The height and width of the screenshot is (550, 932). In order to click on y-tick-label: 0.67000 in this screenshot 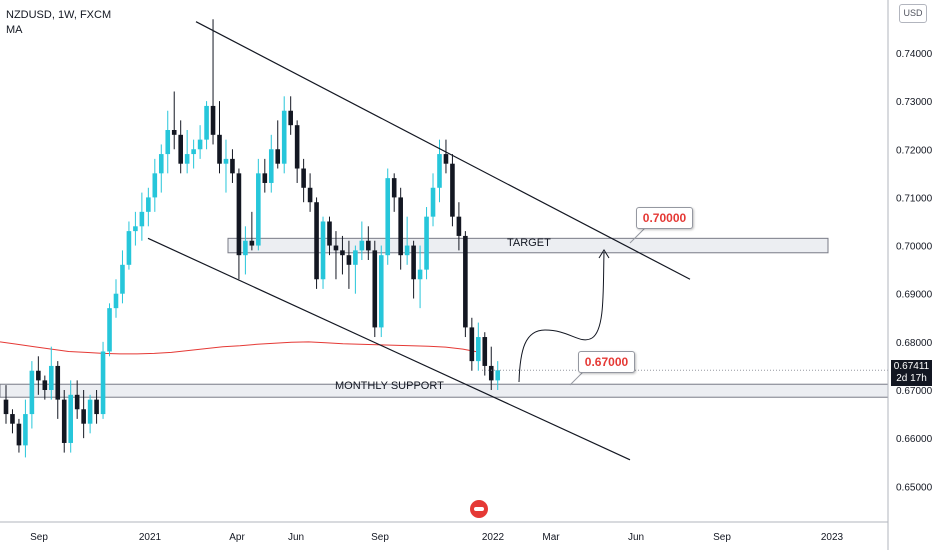, I will do `click(914, 391)`.